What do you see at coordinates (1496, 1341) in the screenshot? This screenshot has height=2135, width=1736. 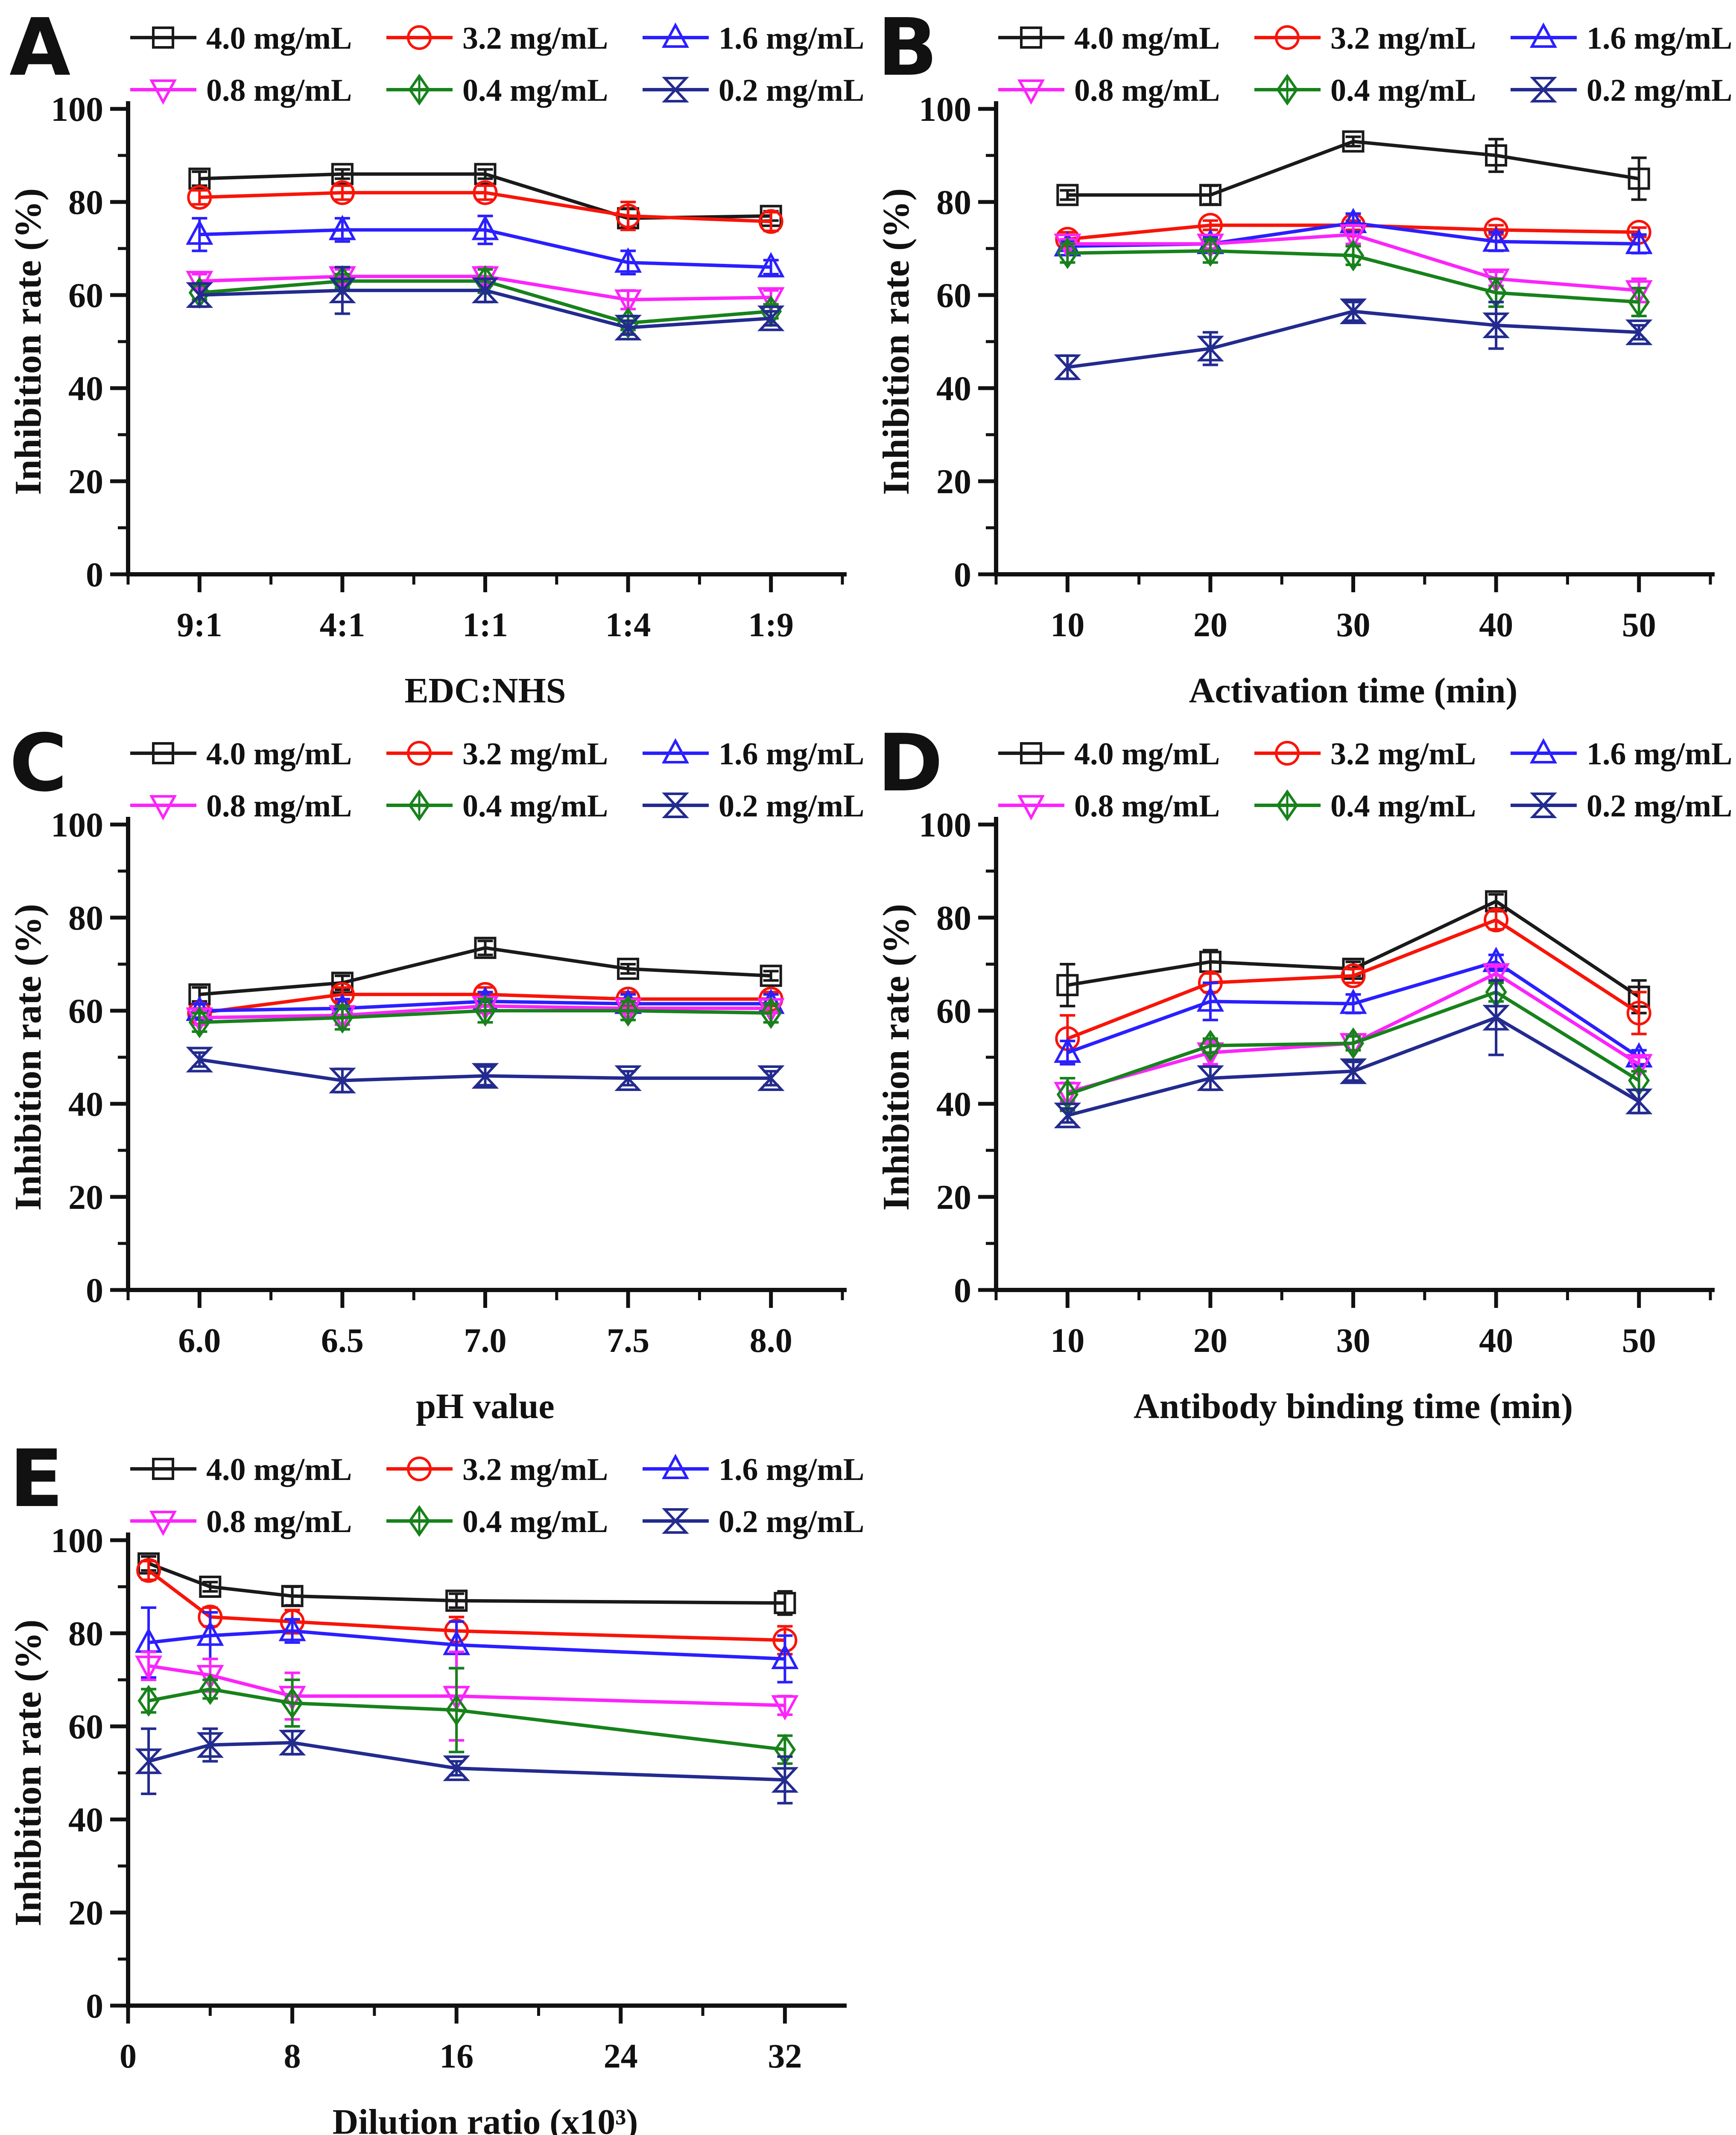 I see `x-tick-label: 40` at bounding box center [1496, 1341].